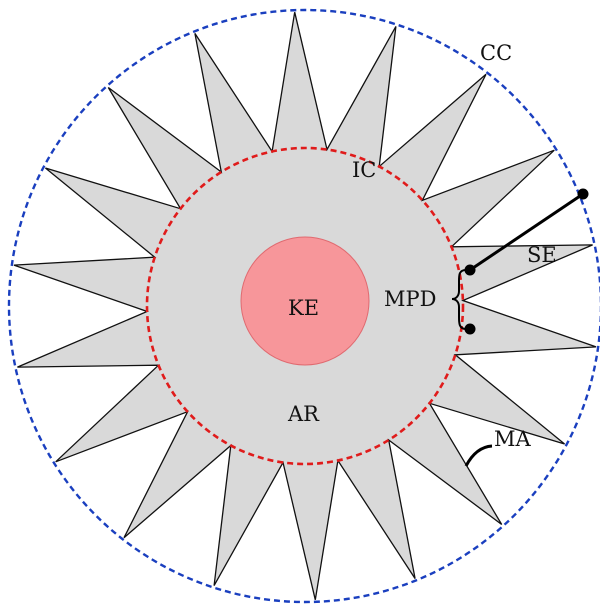 The height and width of the screenshot is (604, 600). Describe the element at coordinates (303, 414) in the screenshot. I see `ar-label: AR` at that location.